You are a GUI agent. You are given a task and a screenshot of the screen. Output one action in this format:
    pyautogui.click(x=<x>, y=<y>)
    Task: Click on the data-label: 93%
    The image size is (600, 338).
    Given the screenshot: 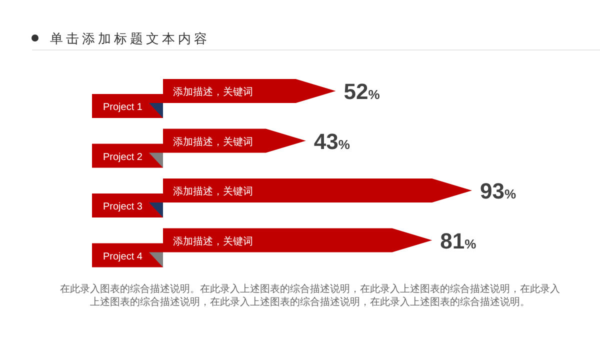 What is the action you would take?
    pyautogui.click(x=498, y=191)
    